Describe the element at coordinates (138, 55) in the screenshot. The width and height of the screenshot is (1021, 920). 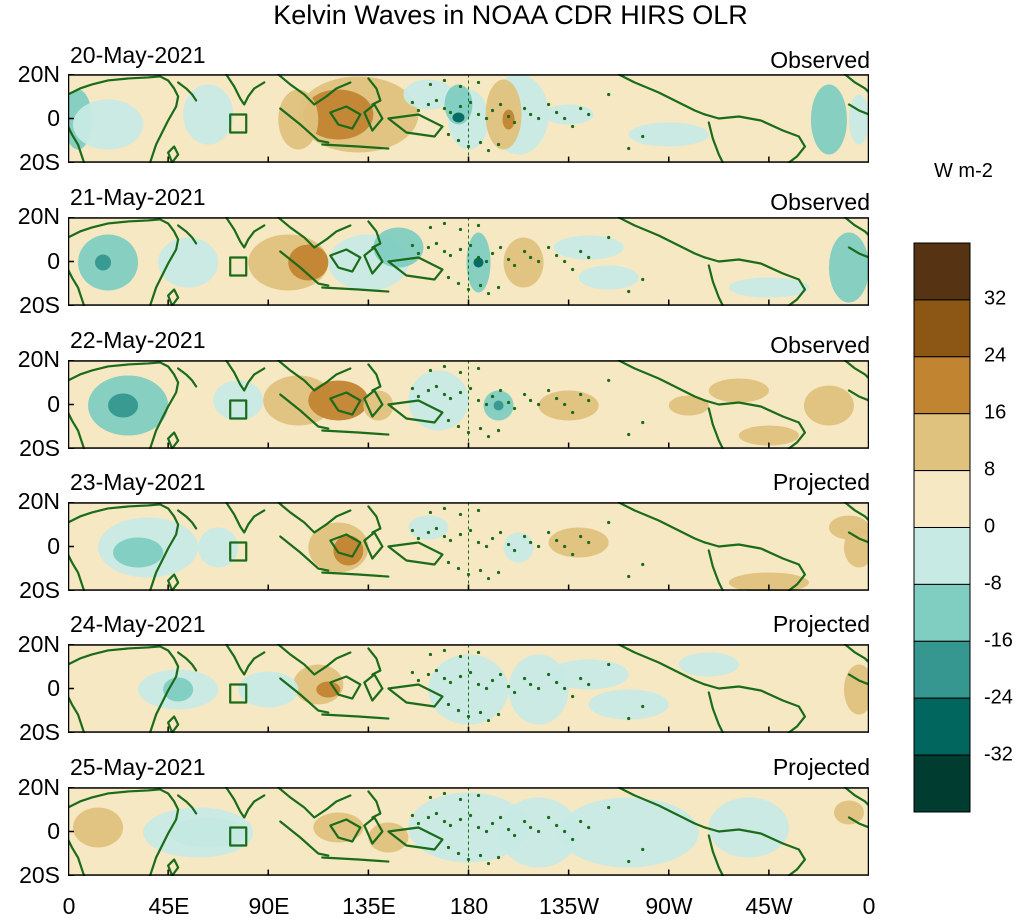
I see `panel-1-date: 20-May-2021` at that location.